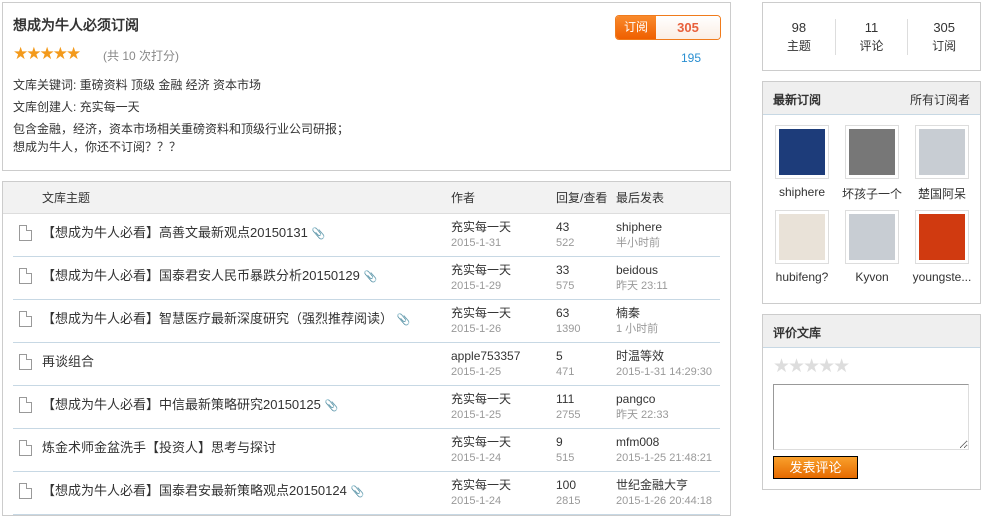  Describe the element at coordinates (565, 399) in the screenshot. I see `replies: 111` at that location.